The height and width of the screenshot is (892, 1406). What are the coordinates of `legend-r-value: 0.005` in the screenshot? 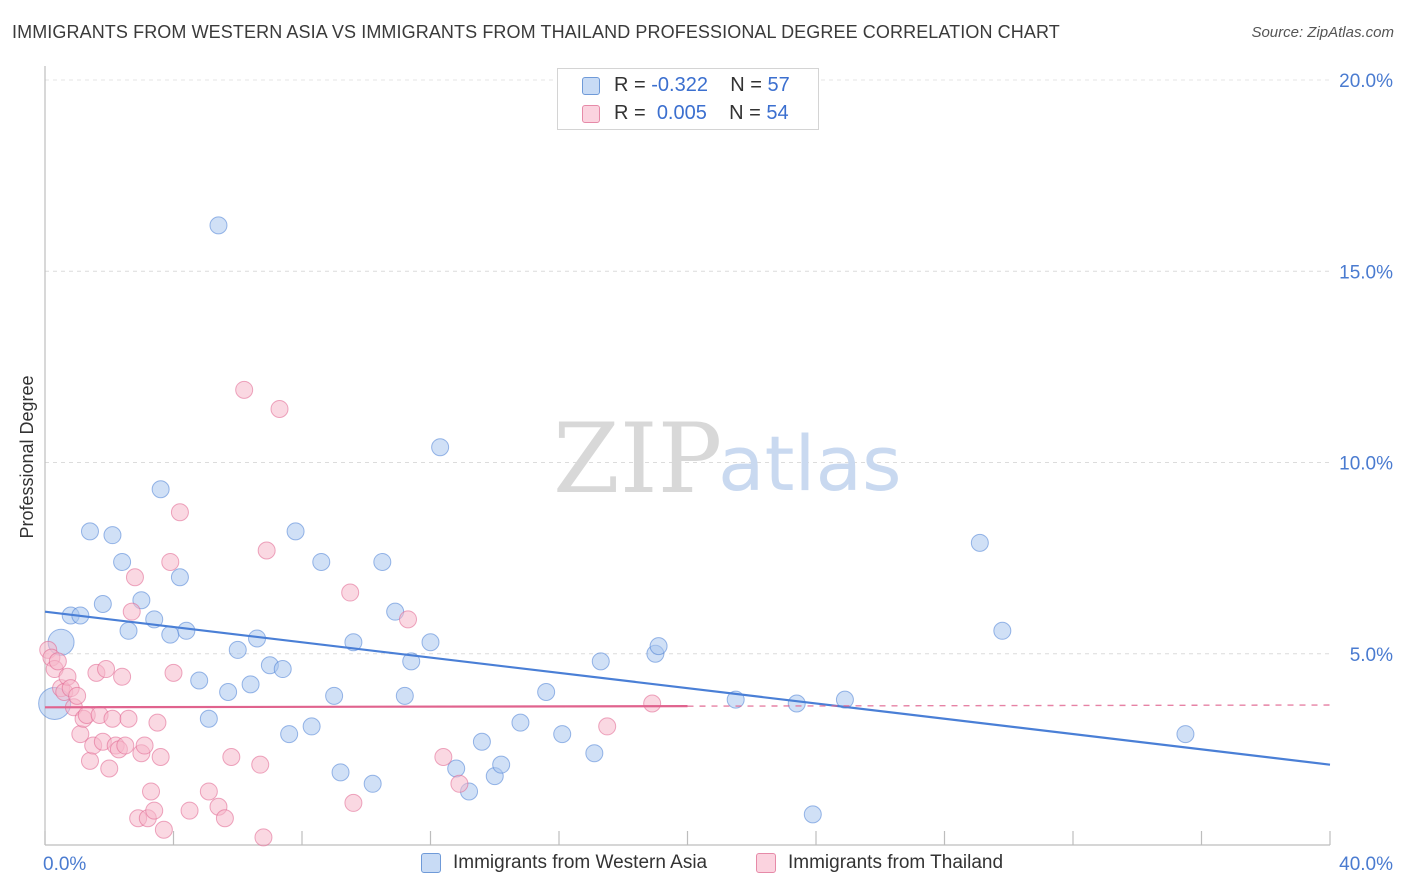 It's located at (681, 113).